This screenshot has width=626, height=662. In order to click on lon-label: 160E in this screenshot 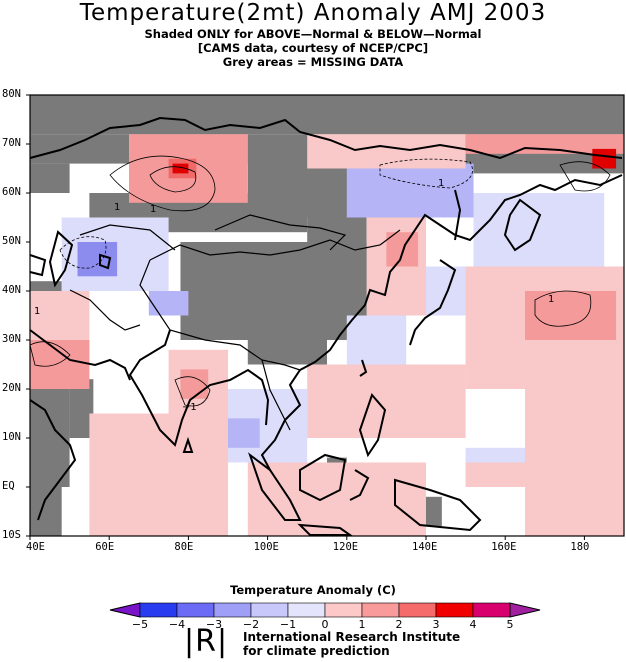, I will do `click(504, 547)`.